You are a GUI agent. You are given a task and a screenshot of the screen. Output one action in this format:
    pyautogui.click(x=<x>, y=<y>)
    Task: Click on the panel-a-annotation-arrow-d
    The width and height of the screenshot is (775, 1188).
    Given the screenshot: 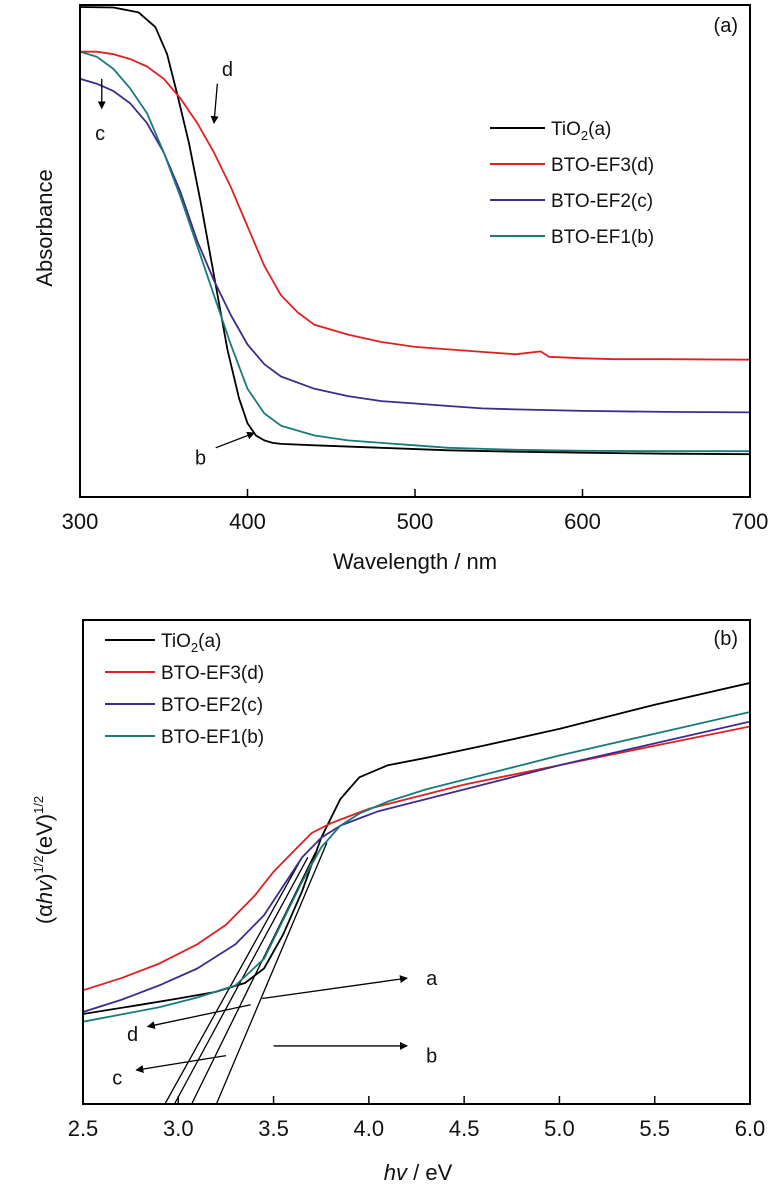 What is the action you would take?
    pyautogui.click(x=214, y=104)
    